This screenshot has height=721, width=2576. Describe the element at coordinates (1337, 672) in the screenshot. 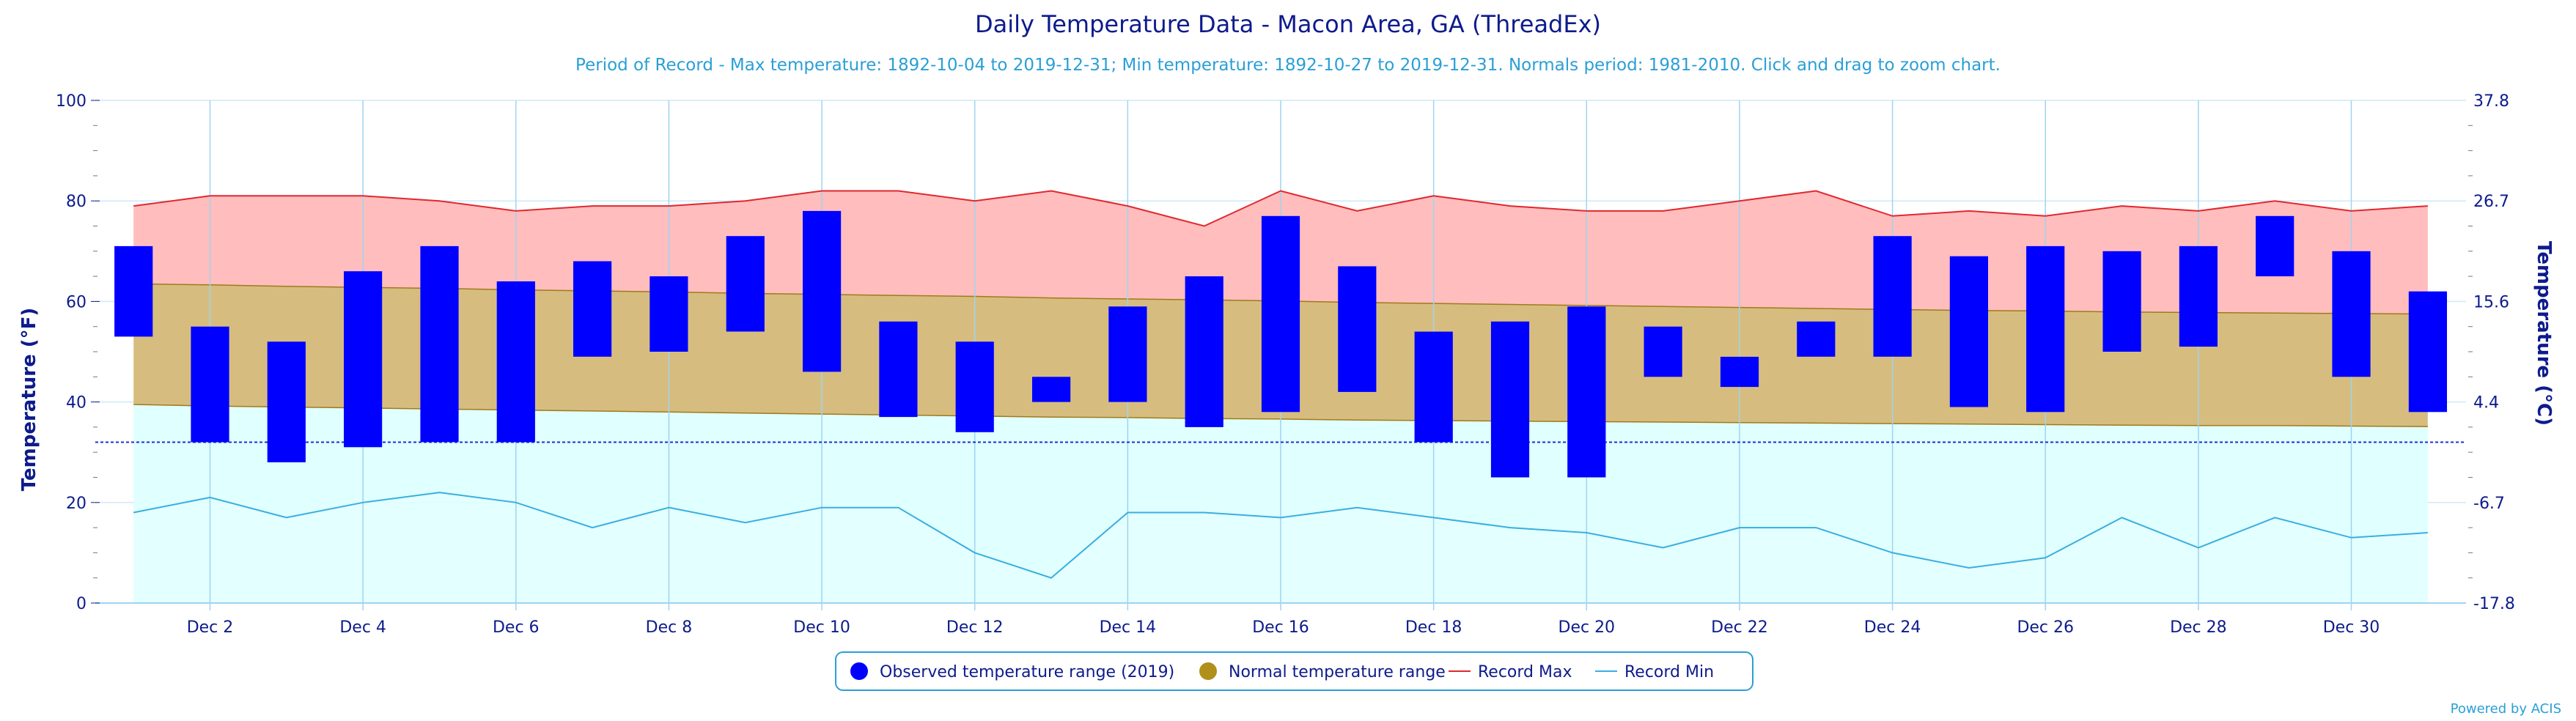

I see `legend-label: Normal temperature range` at that location.